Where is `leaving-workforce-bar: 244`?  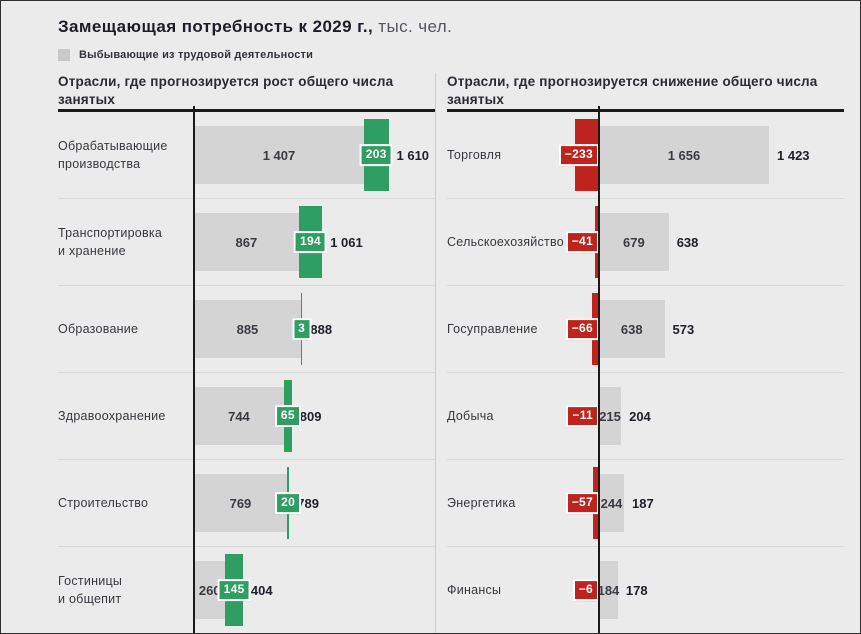
leaving-workforce-bar: 244 is located at coordinates (611, 503).